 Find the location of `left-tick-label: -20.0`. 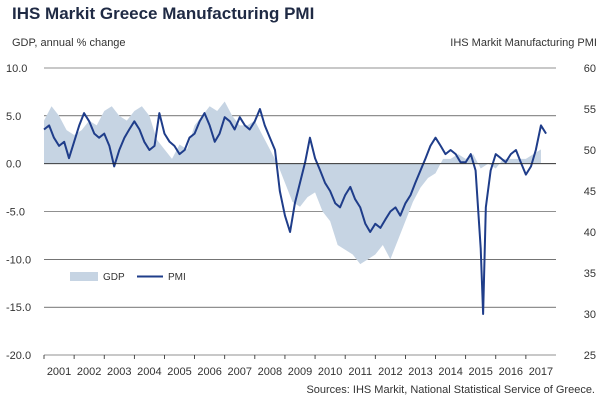

left-tick-label: -20.0 is located at coordinates (18, 356).